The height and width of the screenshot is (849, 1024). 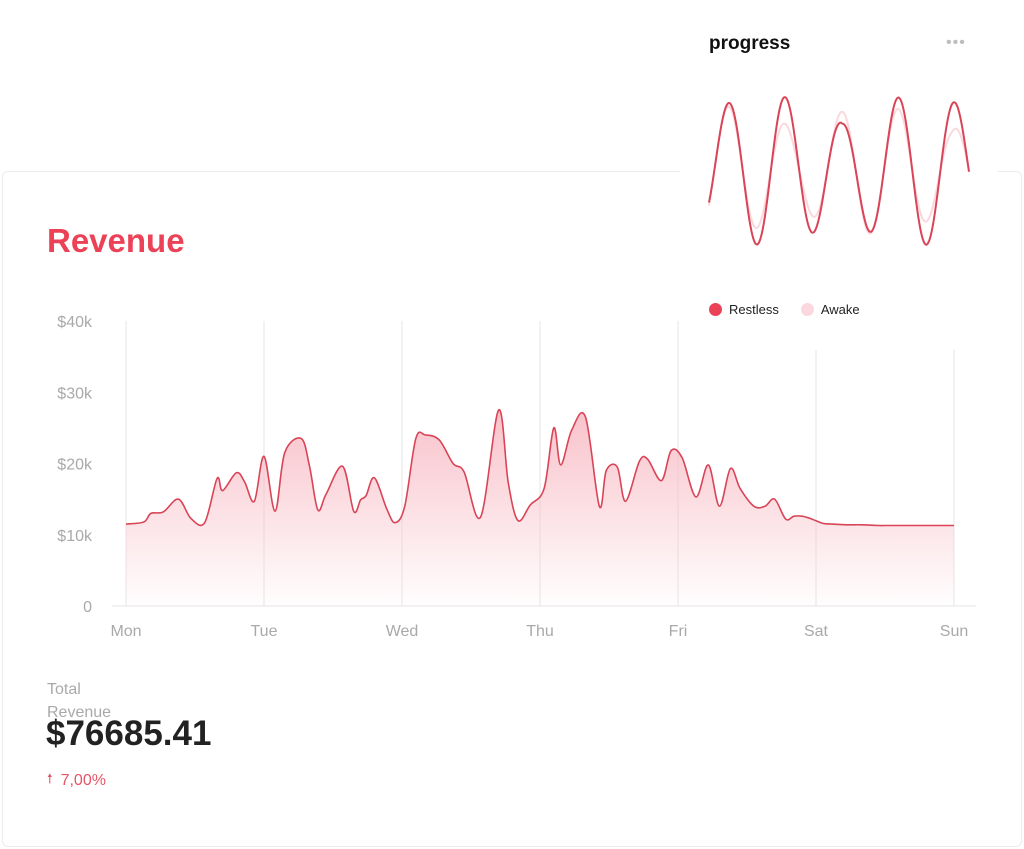 I want to click on x-tick-label: Mon, so click(x=125, y=631).